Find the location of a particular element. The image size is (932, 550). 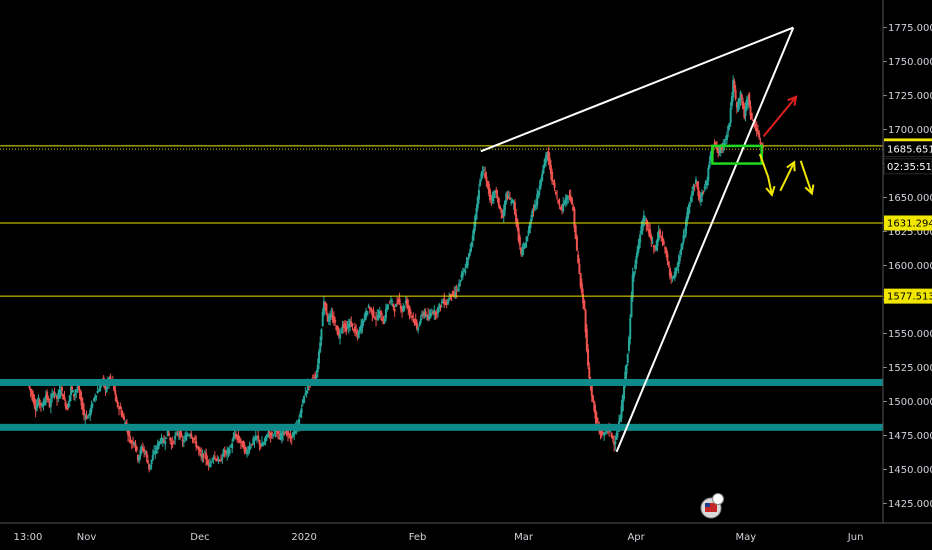

time-axis: 13:00 Nov Dec 2020 Feb Mar Apr May Jun is located at coordinates (466, 532).